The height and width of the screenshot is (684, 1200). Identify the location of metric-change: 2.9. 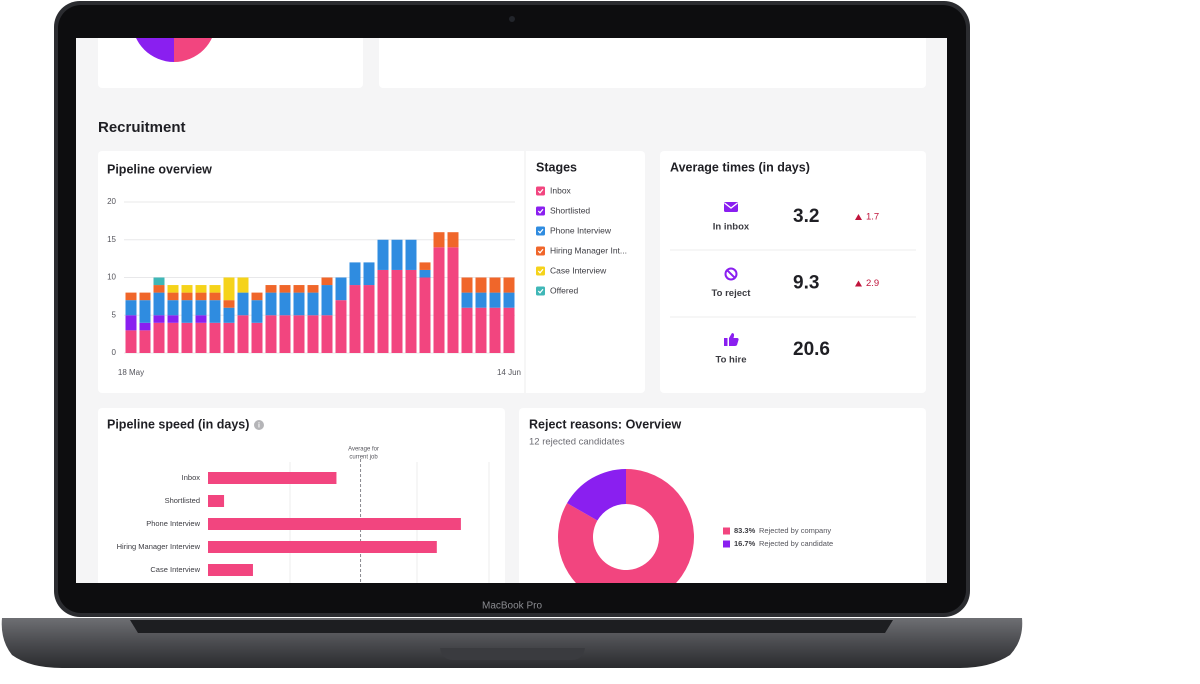
(872, 283).